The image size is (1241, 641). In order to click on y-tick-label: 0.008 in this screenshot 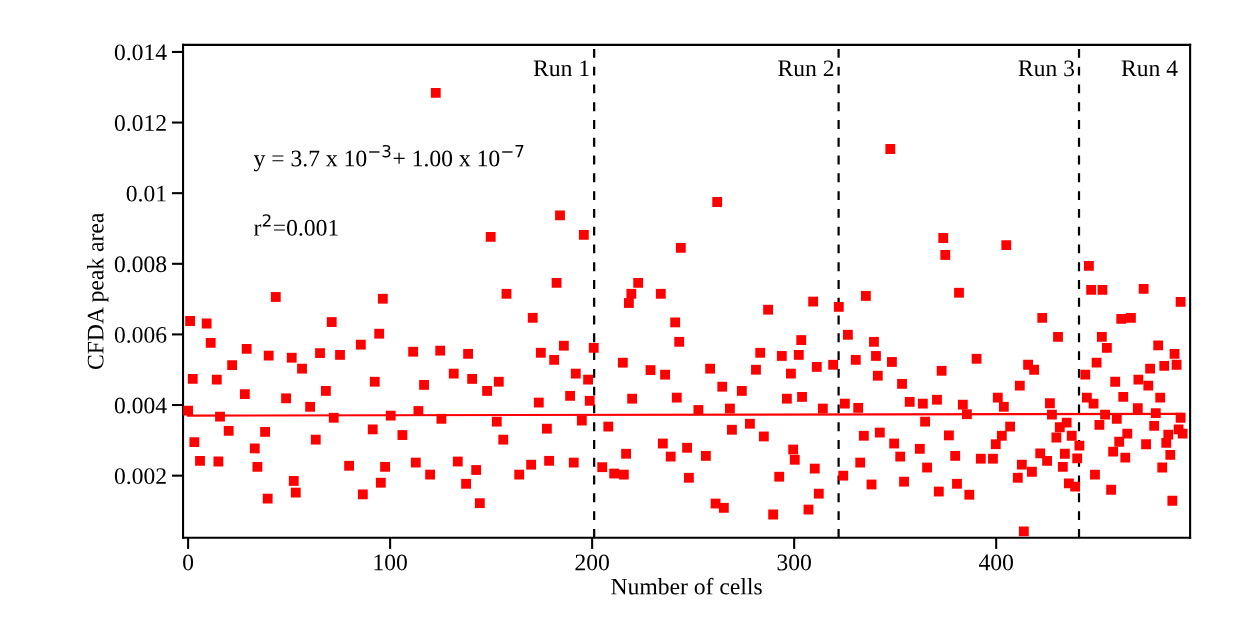, I will do `click(140, 264)`.